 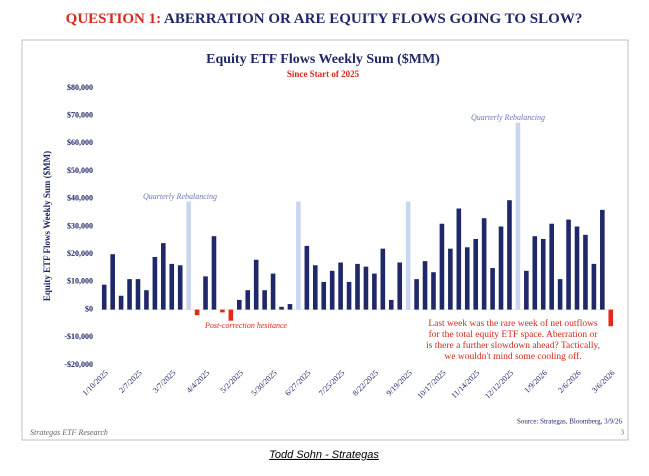 I want to click on y-axis-label: Equity ETF Flows Weekly Sum ($MM), so click(x=47, y=226).